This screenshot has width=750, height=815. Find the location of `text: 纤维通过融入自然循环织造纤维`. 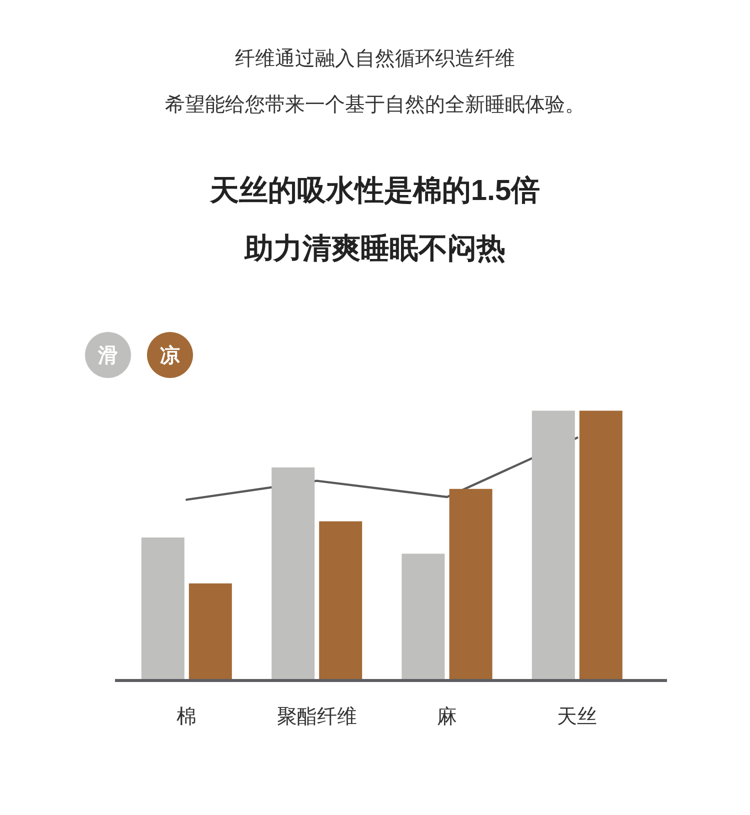

text: 纤维通过融入自然循环织造纤维 is located at coordinates (375, 59).